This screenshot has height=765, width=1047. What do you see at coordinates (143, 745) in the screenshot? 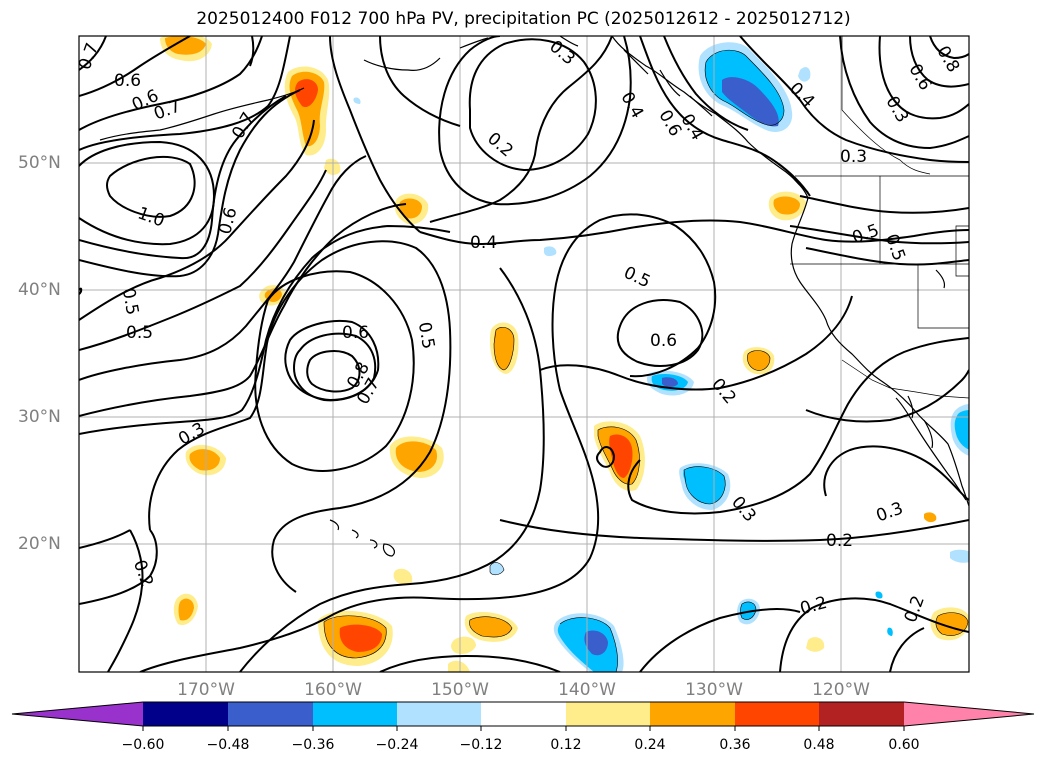
I see `colorbar-tick-label: −0.60` at bounding box center [143, 745].